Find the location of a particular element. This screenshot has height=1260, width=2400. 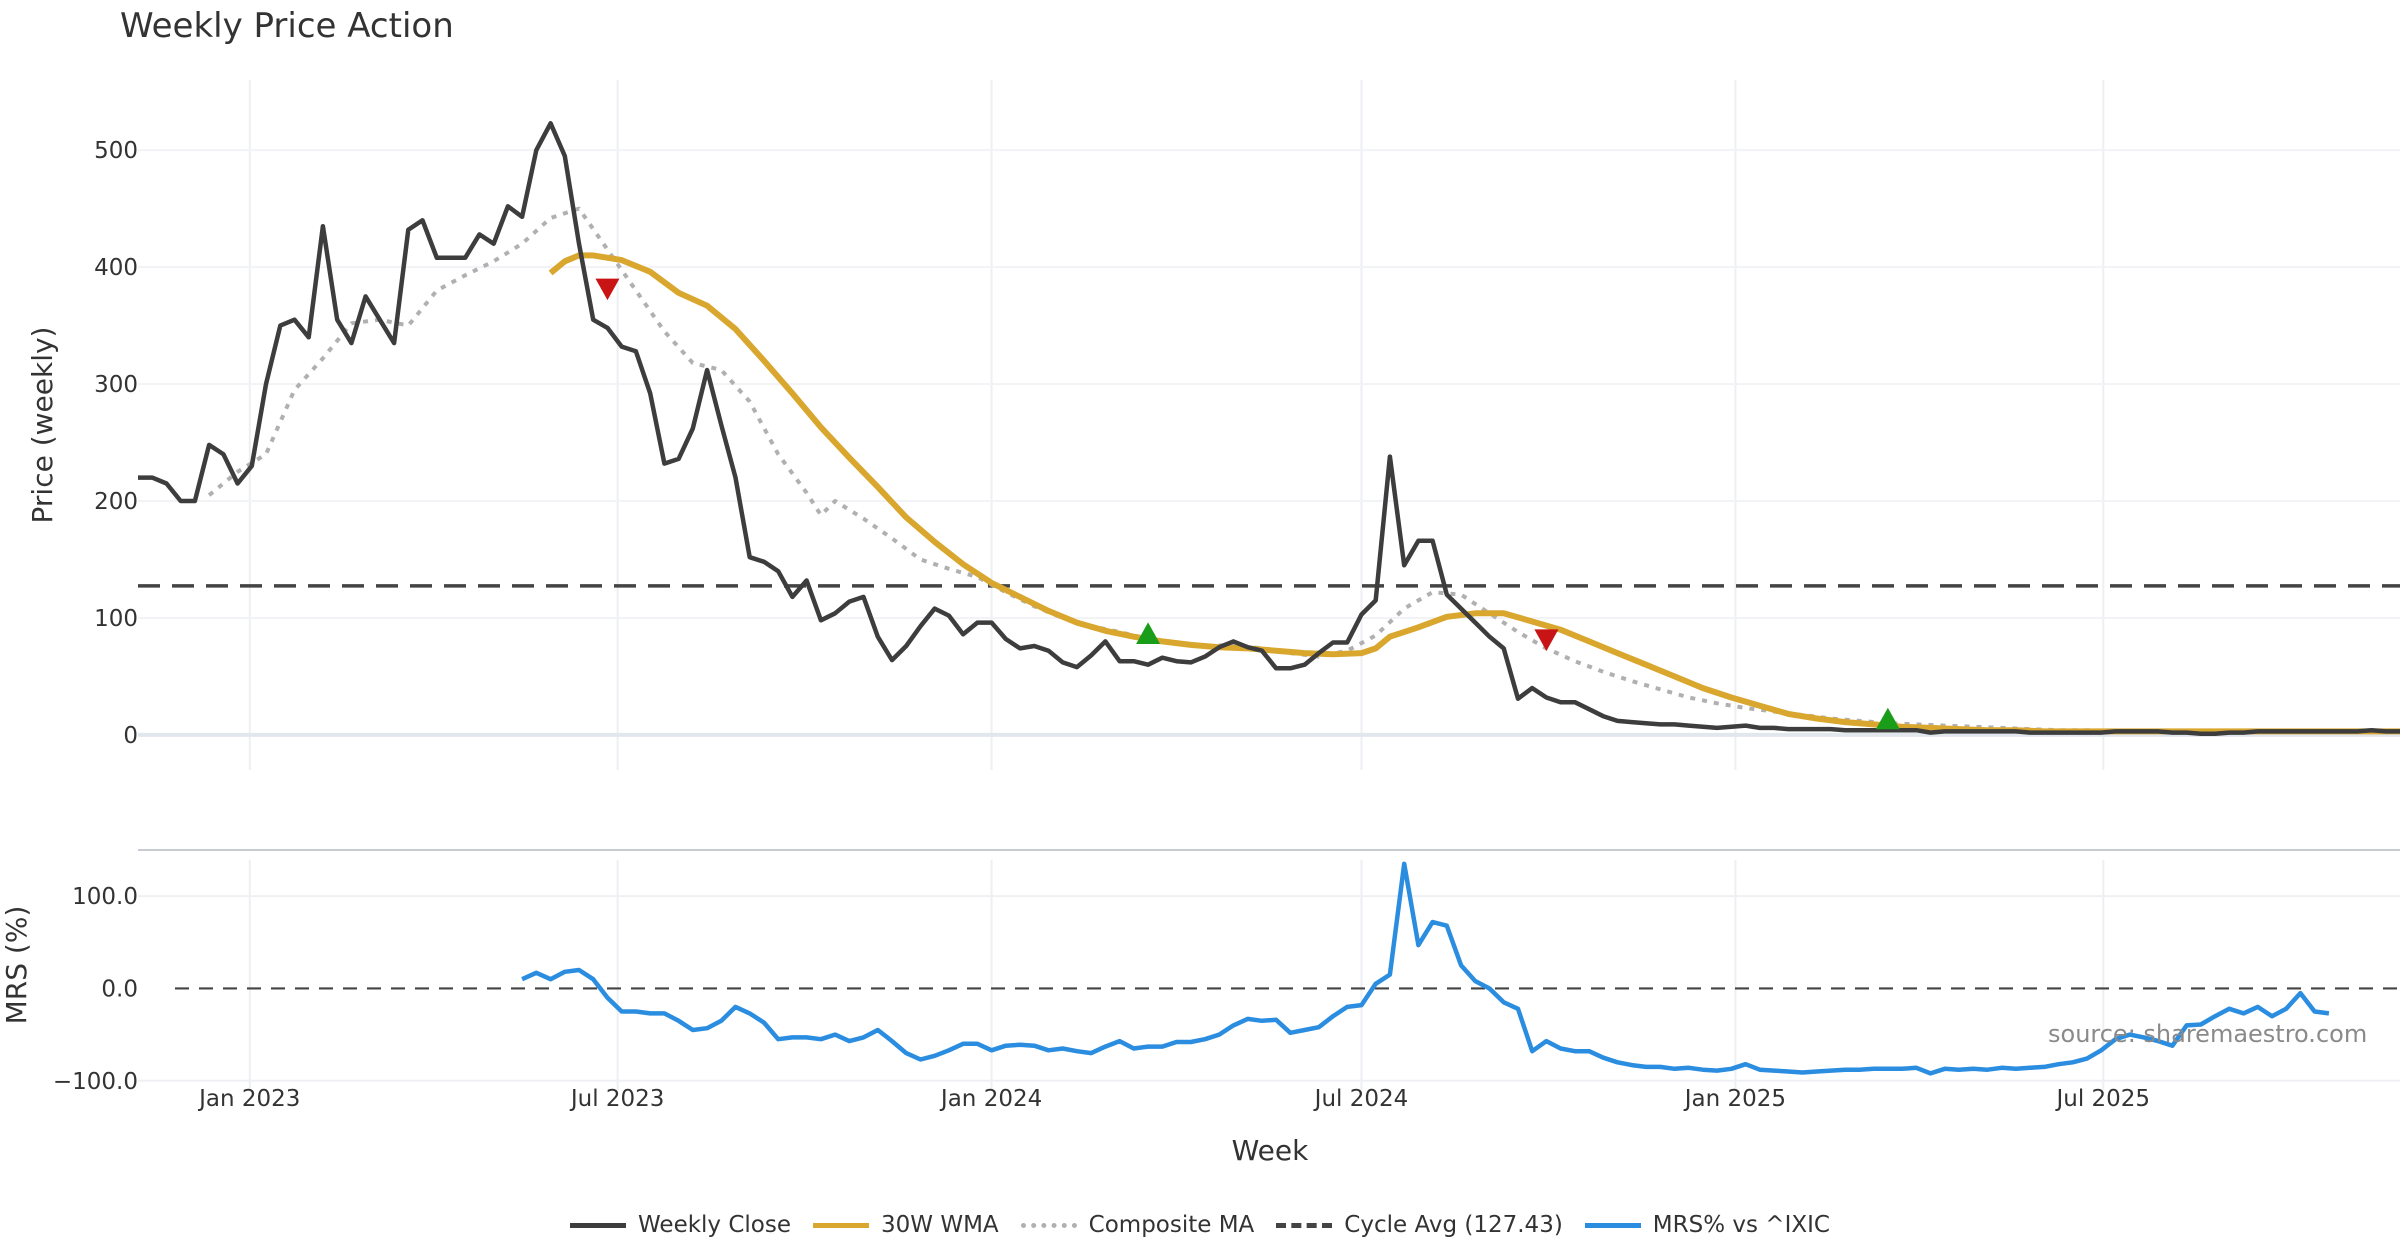

price-ytick-label: 300 is located at coordinates (116, 385).